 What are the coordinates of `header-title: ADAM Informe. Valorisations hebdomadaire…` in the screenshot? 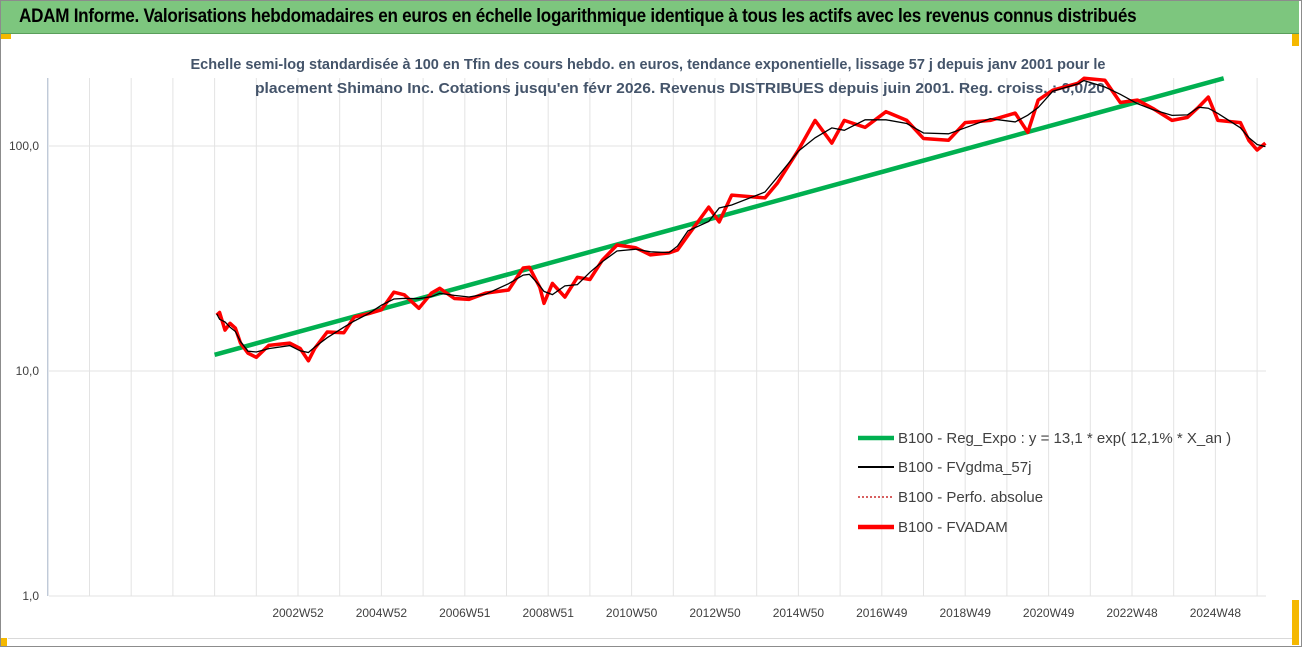 It's located at (578, 16).